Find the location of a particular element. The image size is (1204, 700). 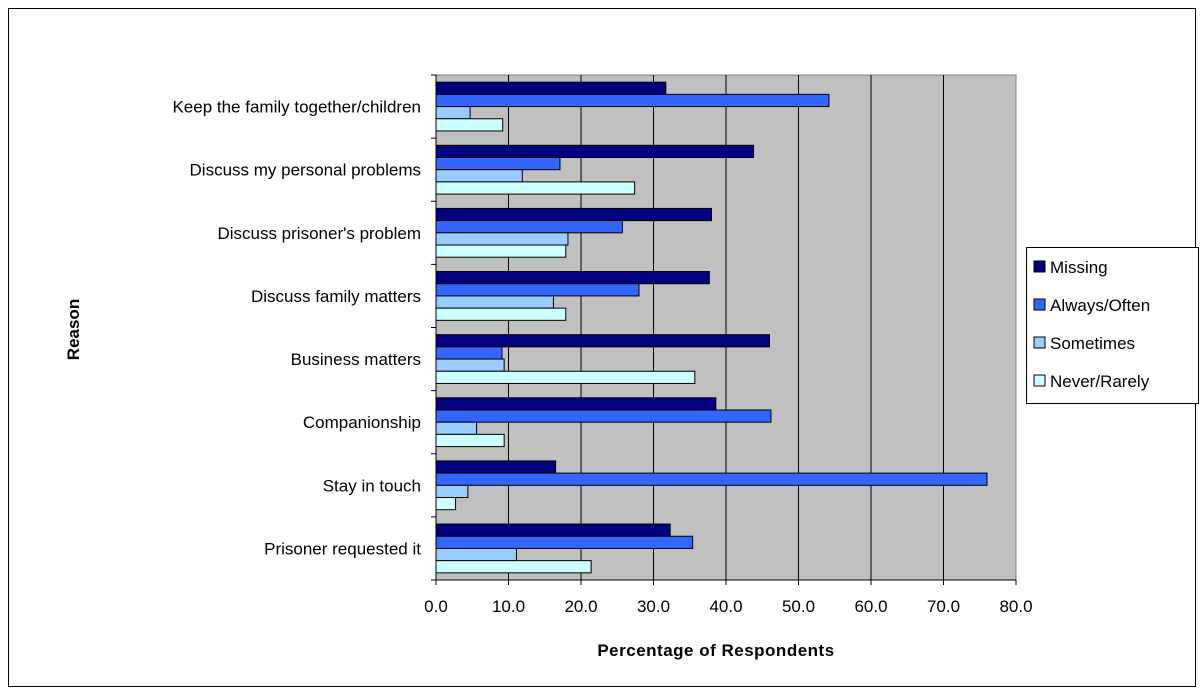

x-tick-label: 70.0 is located at coordinates (943, 606).